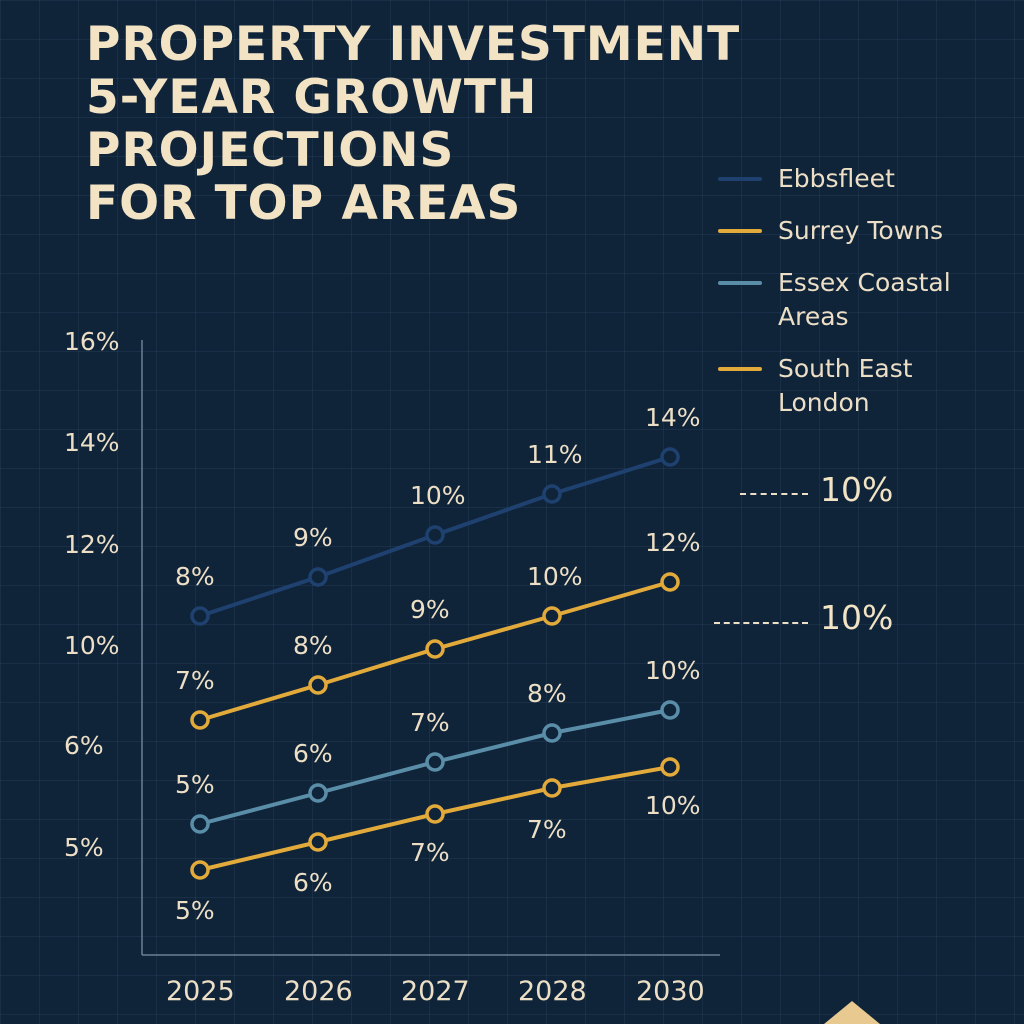  Describe the element at coordinates (92, 645) in the screenshot. I see `y-tick-label: 10%` at that location.